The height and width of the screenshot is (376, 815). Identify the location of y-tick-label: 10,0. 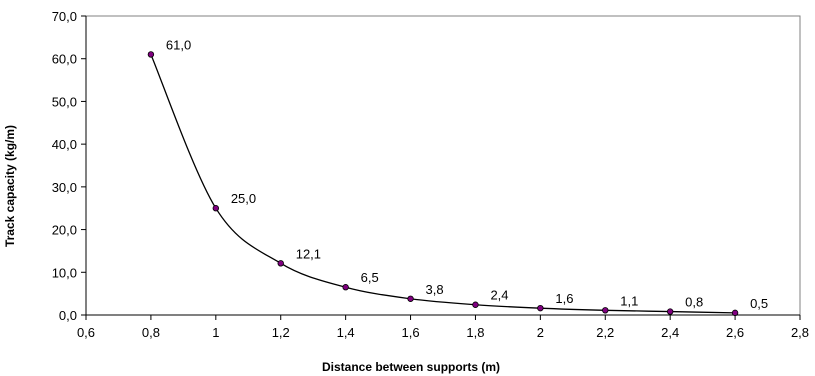
(64, 272).